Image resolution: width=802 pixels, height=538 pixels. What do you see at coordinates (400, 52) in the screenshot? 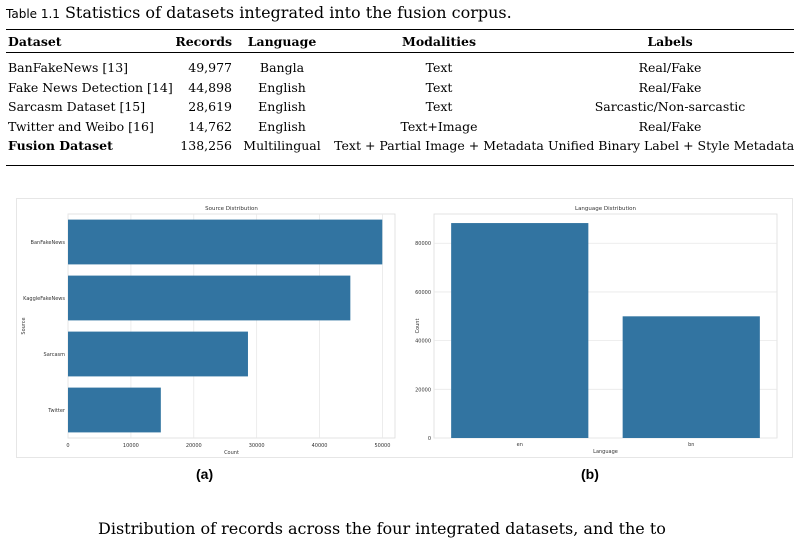
I see `table-header-rule` at bounding box center [400, 52].